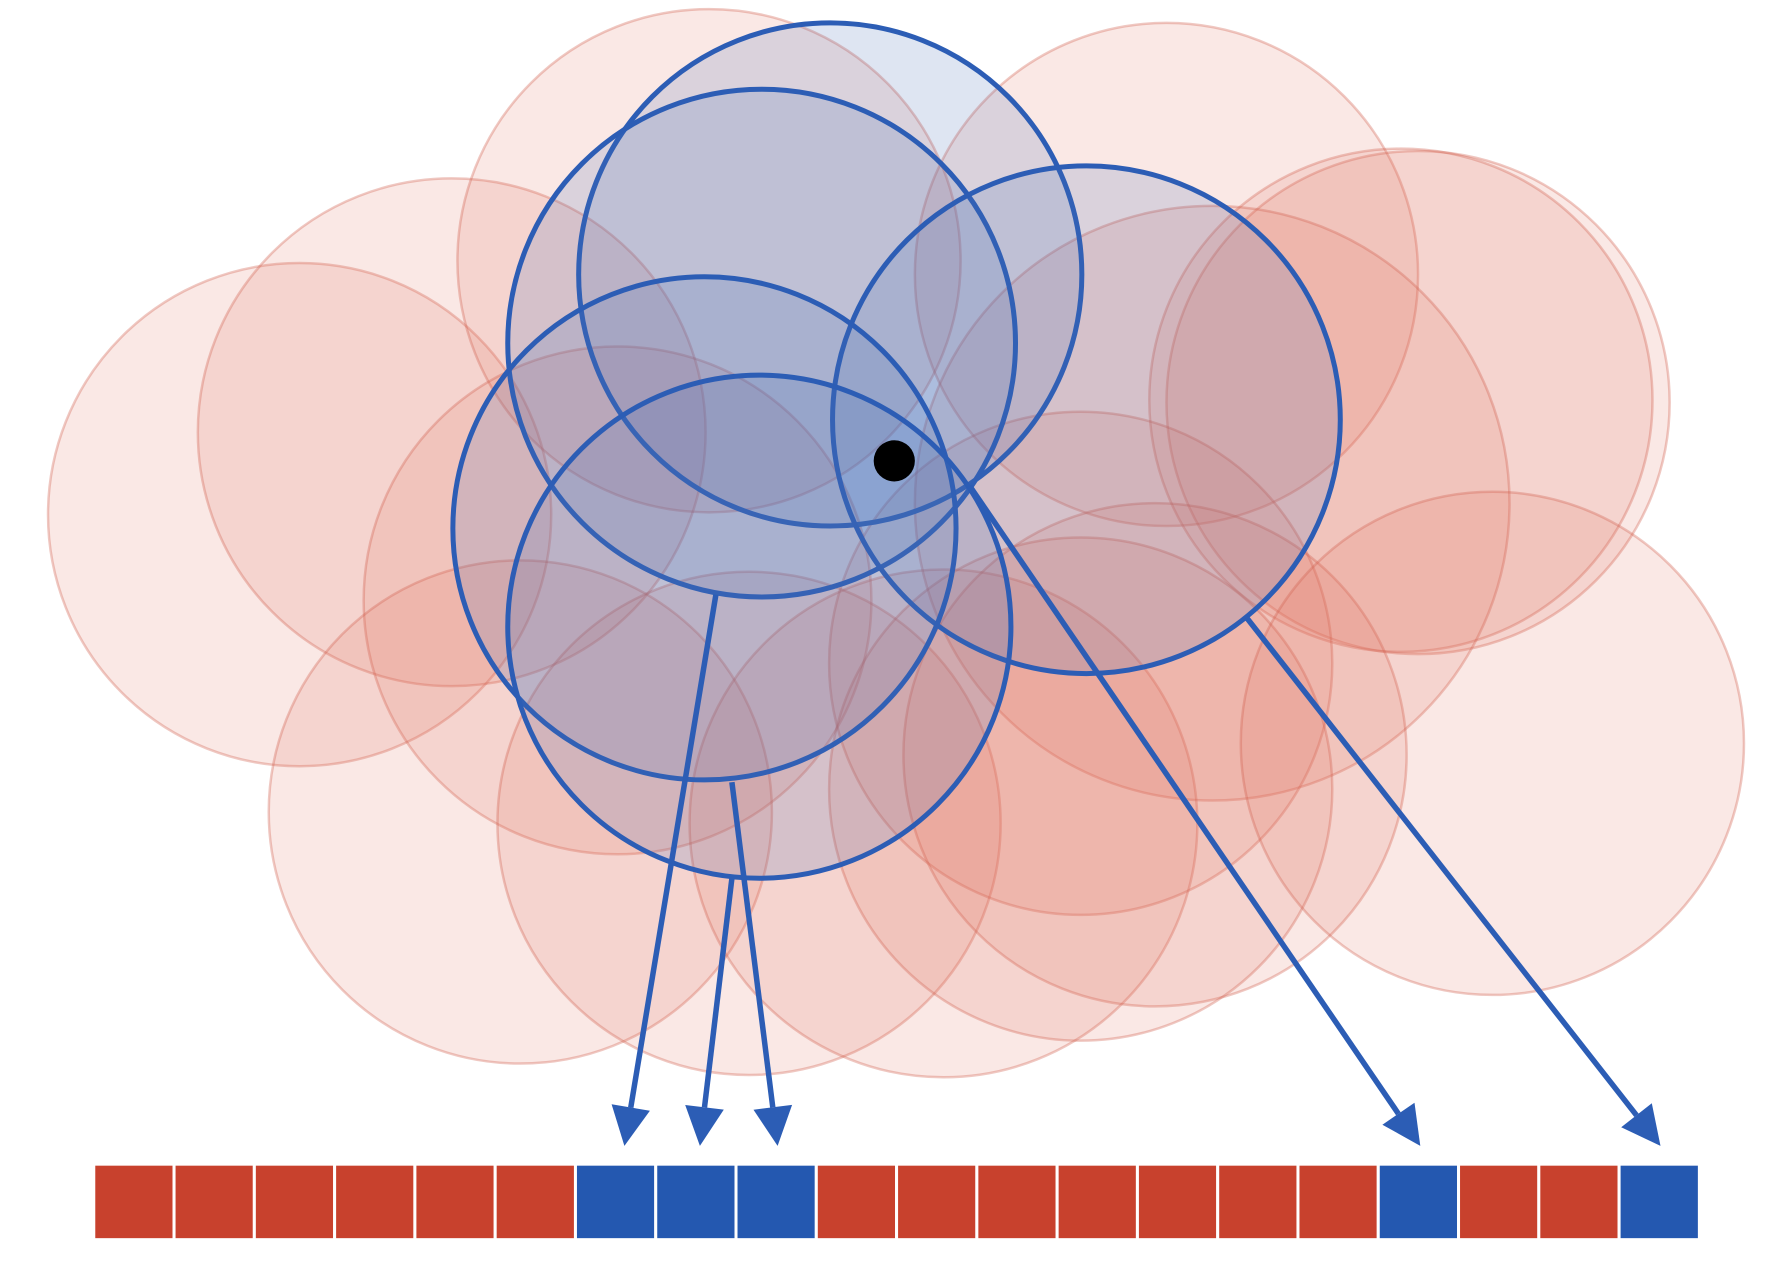 This screenshot has height=1274, width=1784. I want to click on query-point-layer, so click(894, 461).